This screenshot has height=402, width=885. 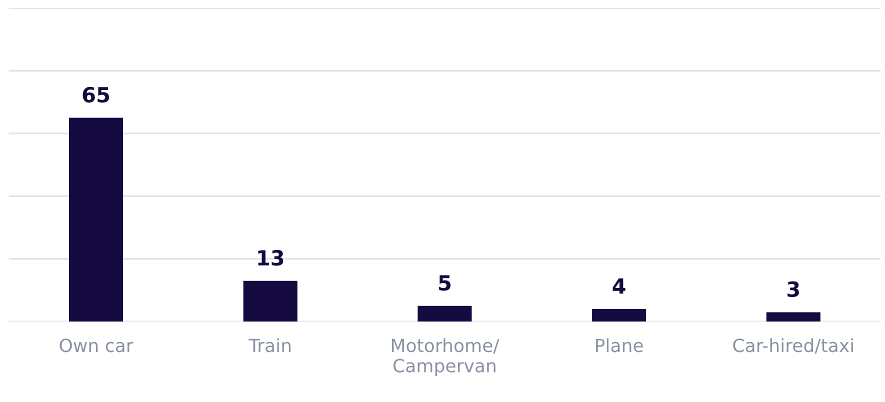 I want to click on x-tick-label: Car-hired/taxi, so click(x=793, y=346).